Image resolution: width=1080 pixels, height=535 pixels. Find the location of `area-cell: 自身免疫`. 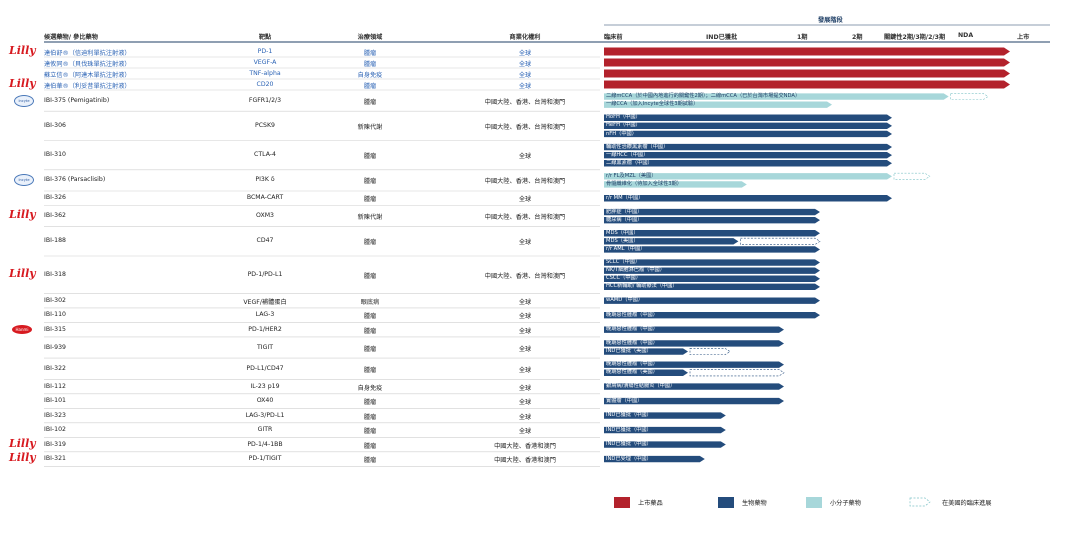

area-cell: 自身免疫 is located at coordinates (370, 388).